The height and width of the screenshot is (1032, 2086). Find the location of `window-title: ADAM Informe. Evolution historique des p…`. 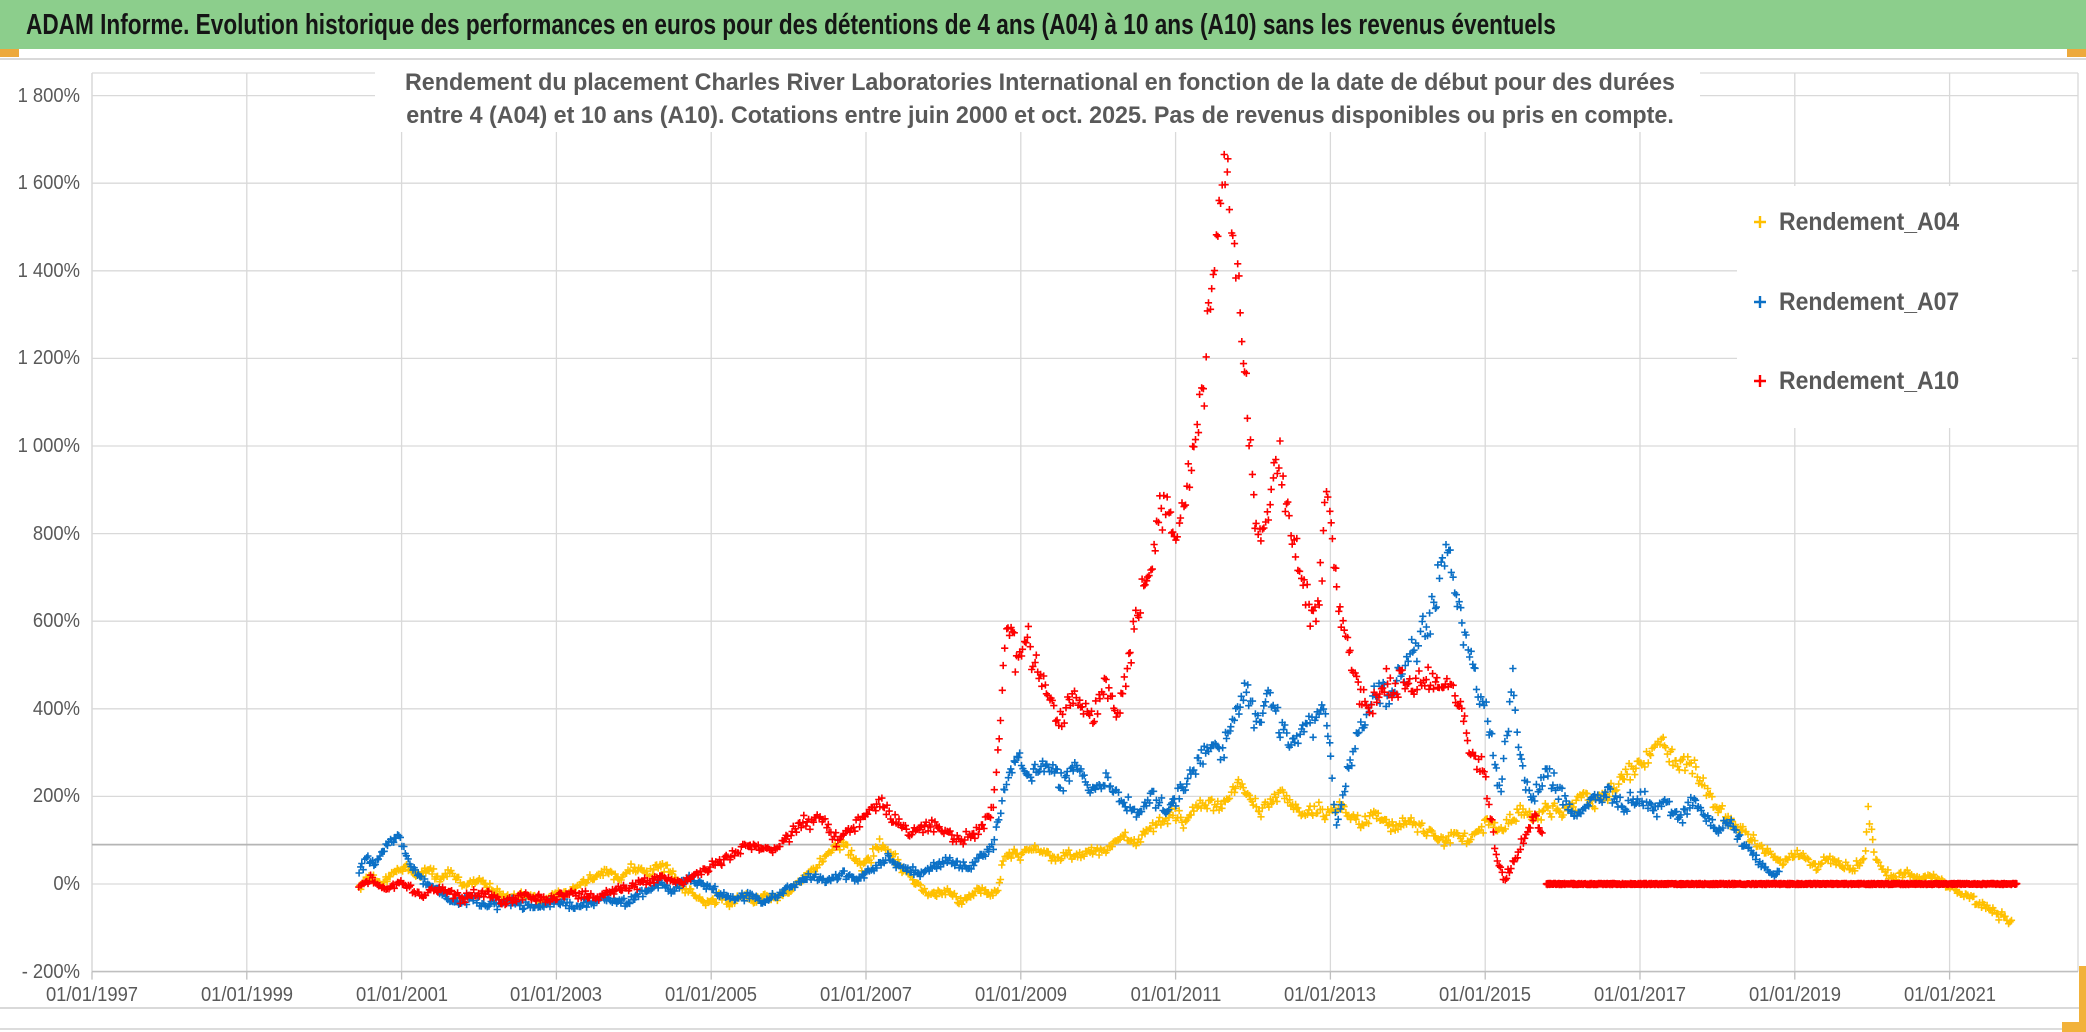

window-title: ADAM Informe. Evolution historique des p… is located at coordinates (791, 25).